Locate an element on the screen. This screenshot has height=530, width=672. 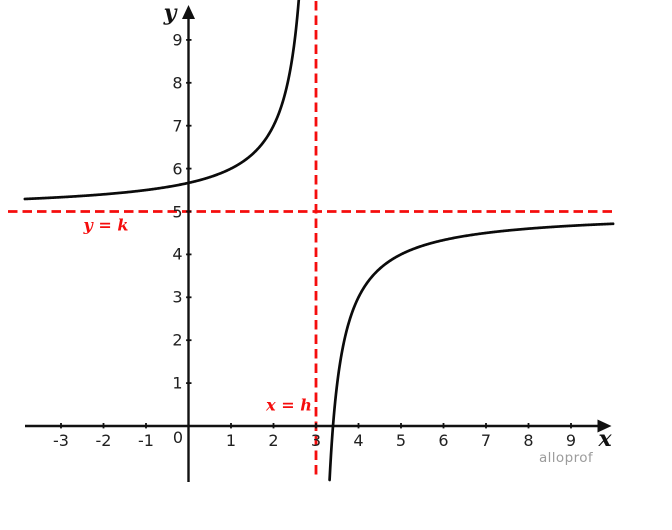
x-tick-label-4: 4 is located at coordinates (358, 440).